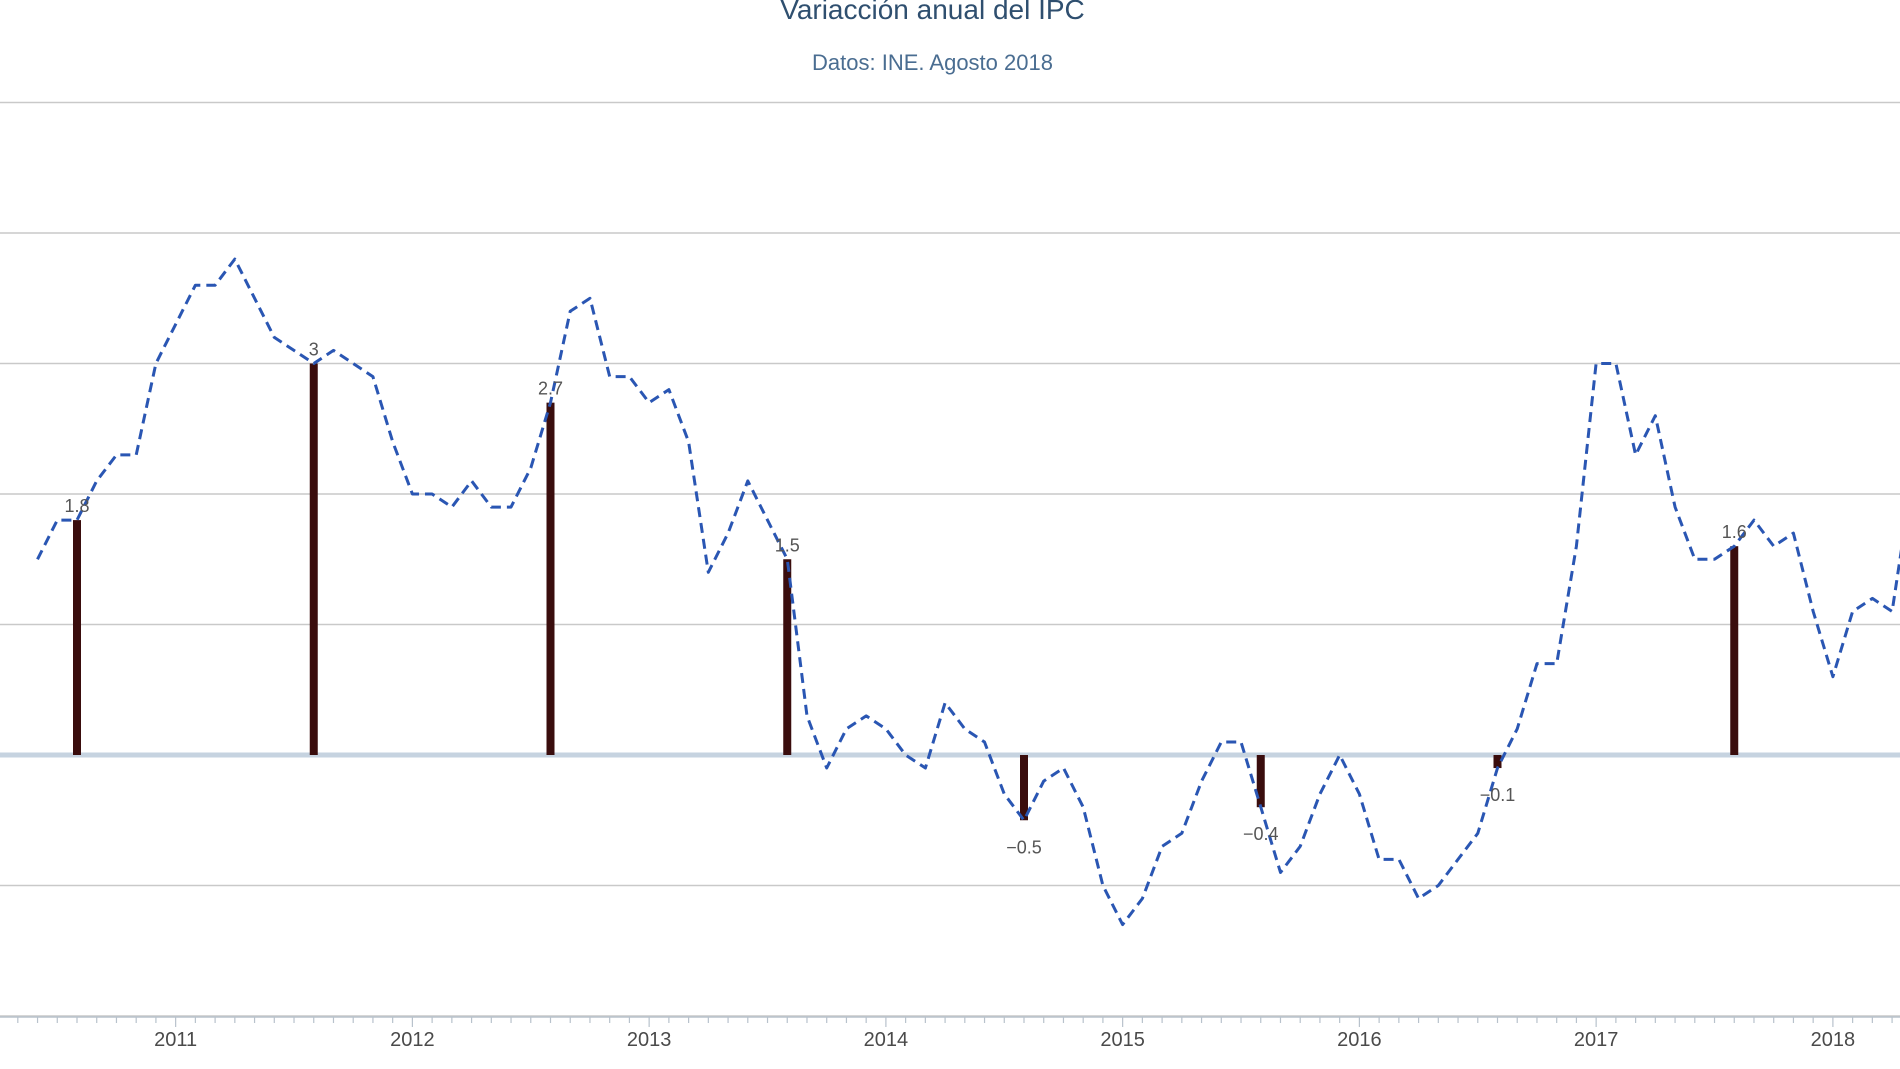  I want to click on data-label: 1.6, so click(1734, 532).